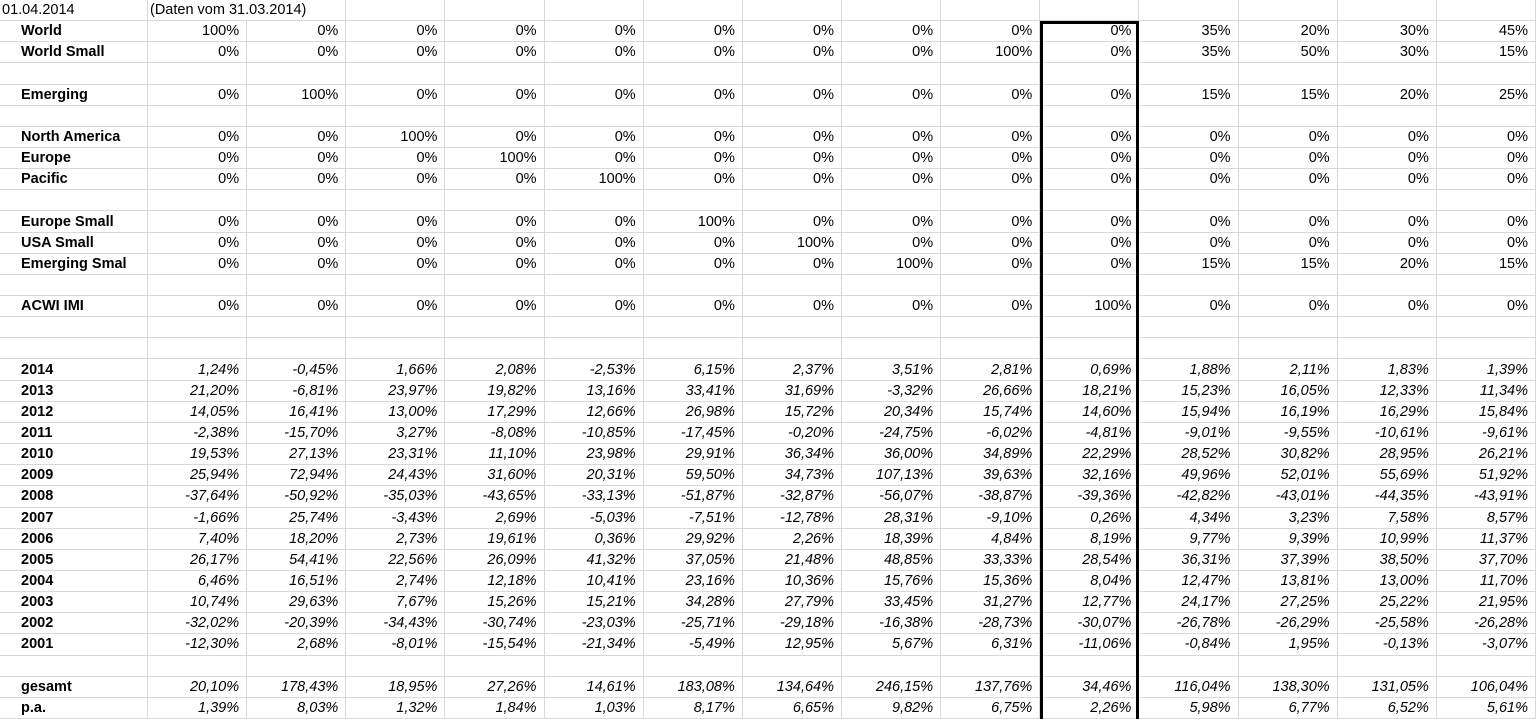 Image resolution: width=1536 pixels, height=719 pixels. Describe the element at coordinates (693, 370) in the screenshot. I see `cell-2014-c6: 6,15%` at that location.